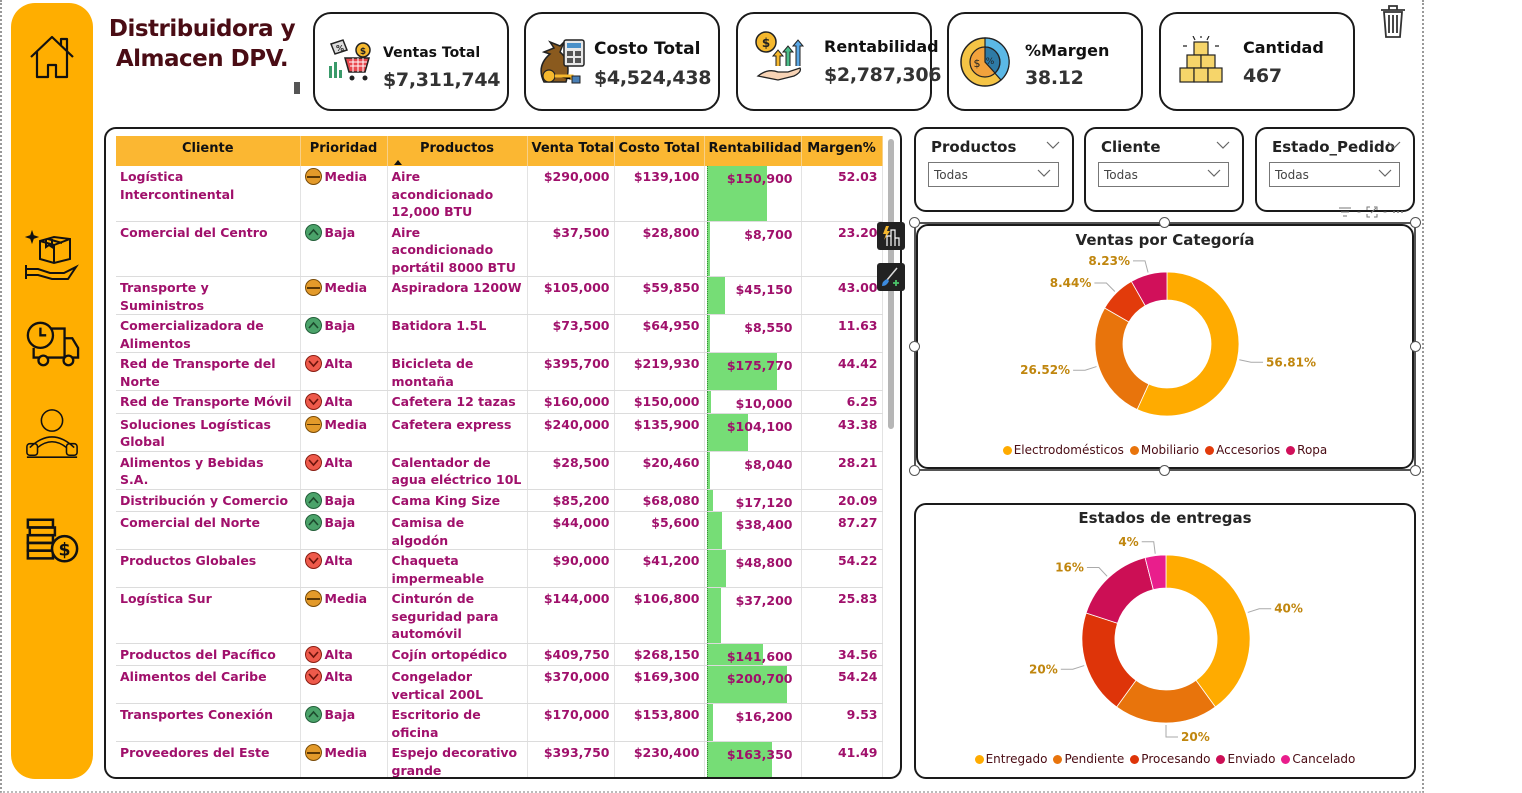 This screenshot has width=1522, height=793. Describe the element at coordinates (208, 371) in the screenshot. I see `cell-cliente: Red de Transporte del Norte` at that location.